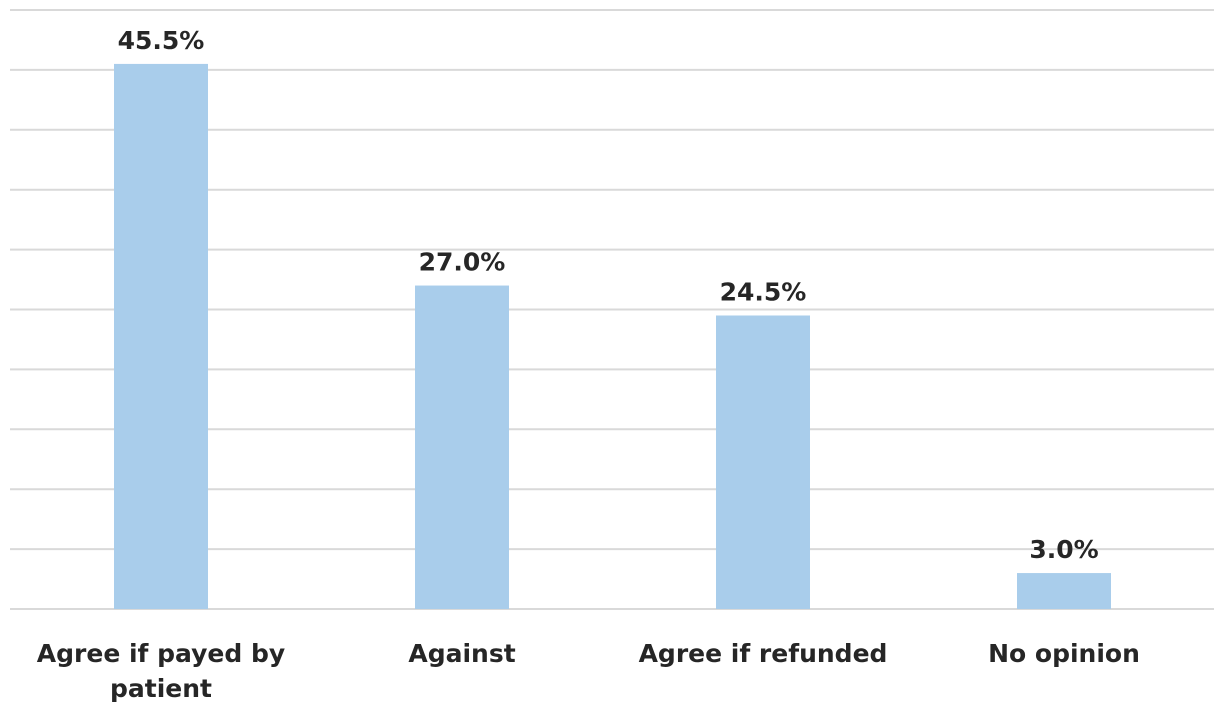 The image size is (1217, 722). What do you see at coordinates (161, 688) in the screenshot?
I see `category-label-line: patient` at bounding box center [161, 688].